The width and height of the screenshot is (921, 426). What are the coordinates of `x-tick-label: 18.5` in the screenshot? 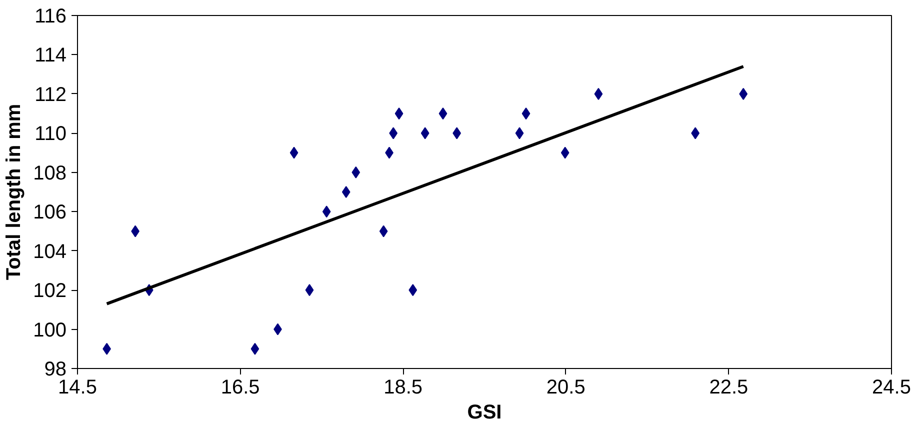 It's located at (403, 387).